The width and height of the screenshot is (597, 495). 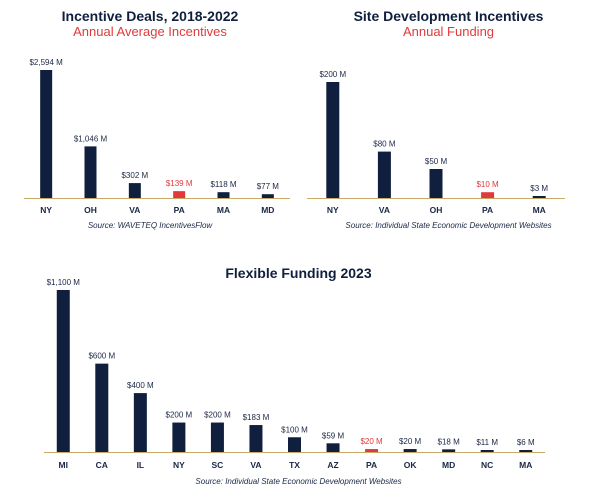 I want to click on value-label-ok: $20 M, so click(x=410, y=441).